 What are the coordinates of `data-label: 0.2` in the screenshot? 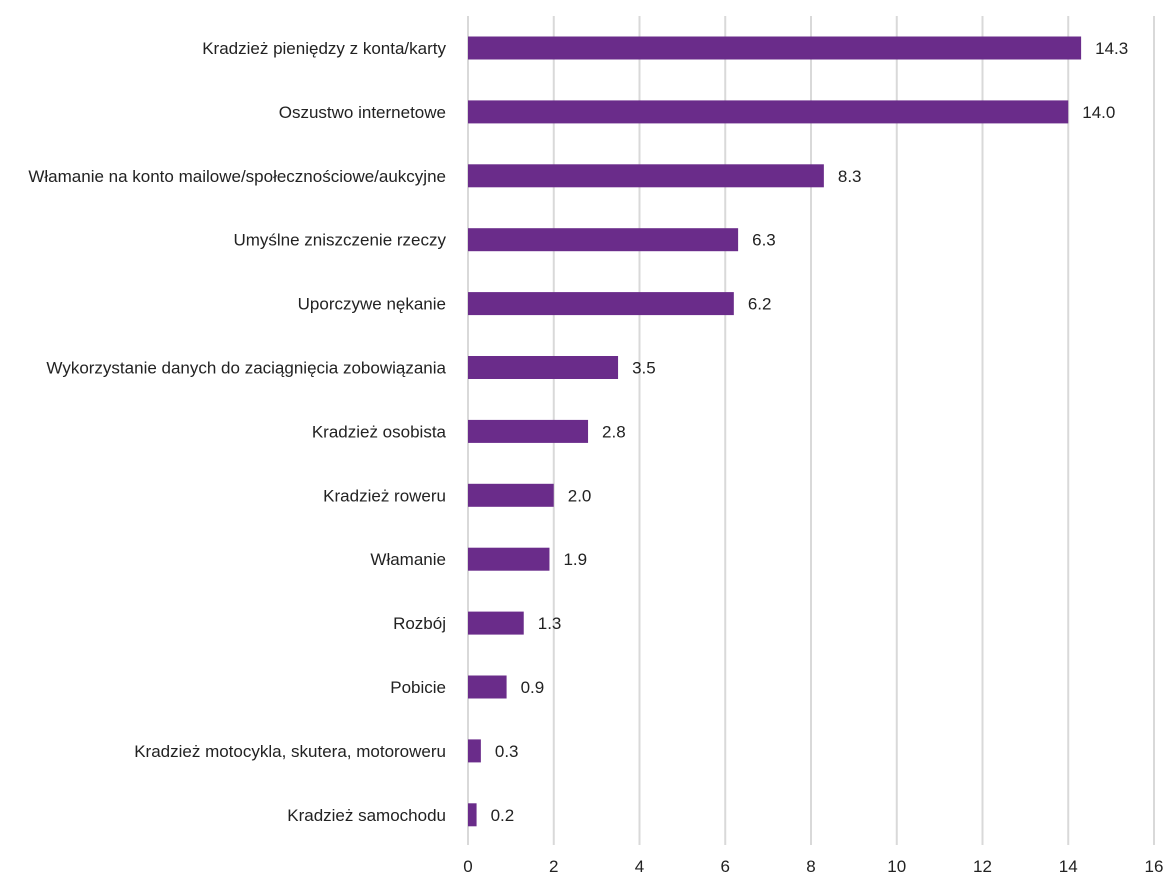 It's located at (503, 815).